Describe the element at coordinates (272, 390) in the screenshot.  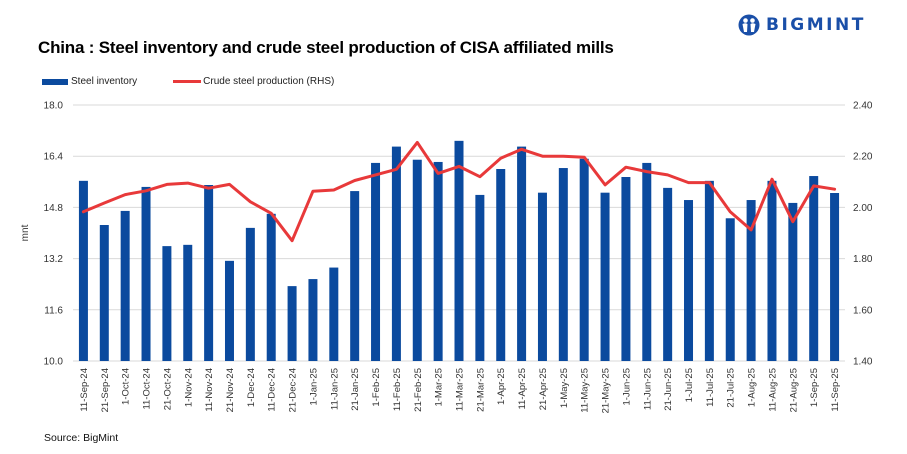
I see `x-tick-label: 11-Dec-24` at that location.